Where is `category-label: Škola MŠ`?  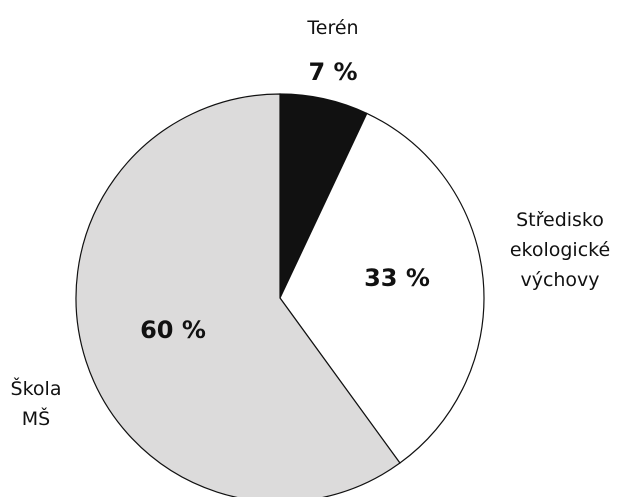
category-label: Škola MŠ is located at coordinates (36, 404).